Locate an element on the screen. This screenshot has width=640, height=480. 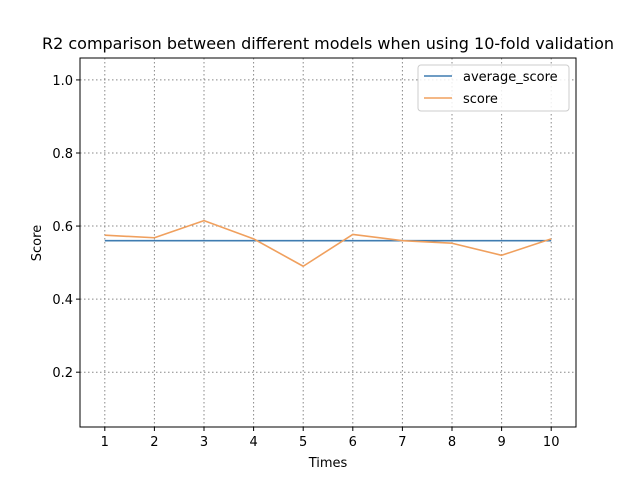
x-axis-label: Times is located at coordinates (328, 463).